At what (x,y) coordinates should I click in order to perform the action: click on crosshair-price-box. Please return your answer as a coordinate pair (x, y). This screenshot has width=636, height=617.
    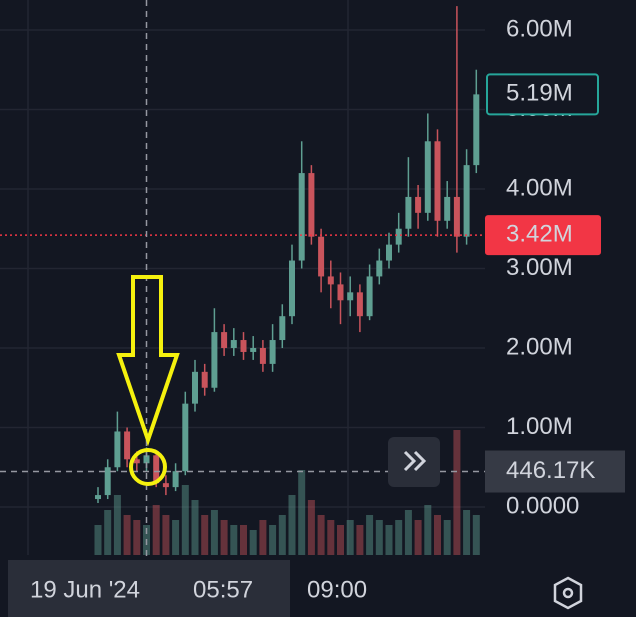
    Looking at the image, I should click on (555, 471).